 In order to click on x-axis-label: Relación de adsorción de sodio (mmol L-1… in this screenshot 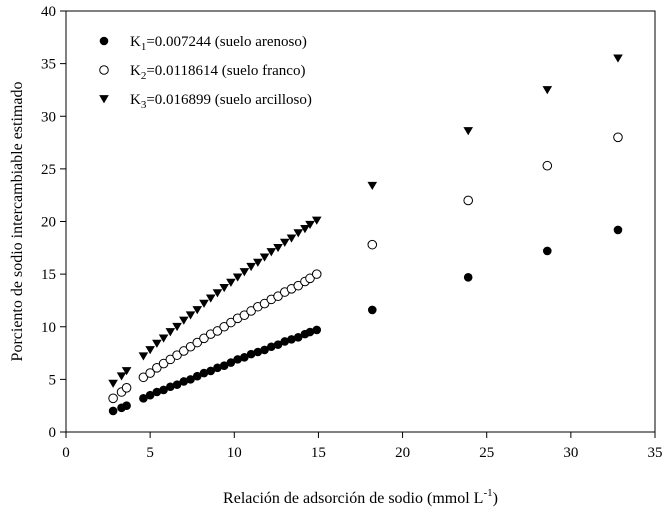, I will do `click(360, 497)`.